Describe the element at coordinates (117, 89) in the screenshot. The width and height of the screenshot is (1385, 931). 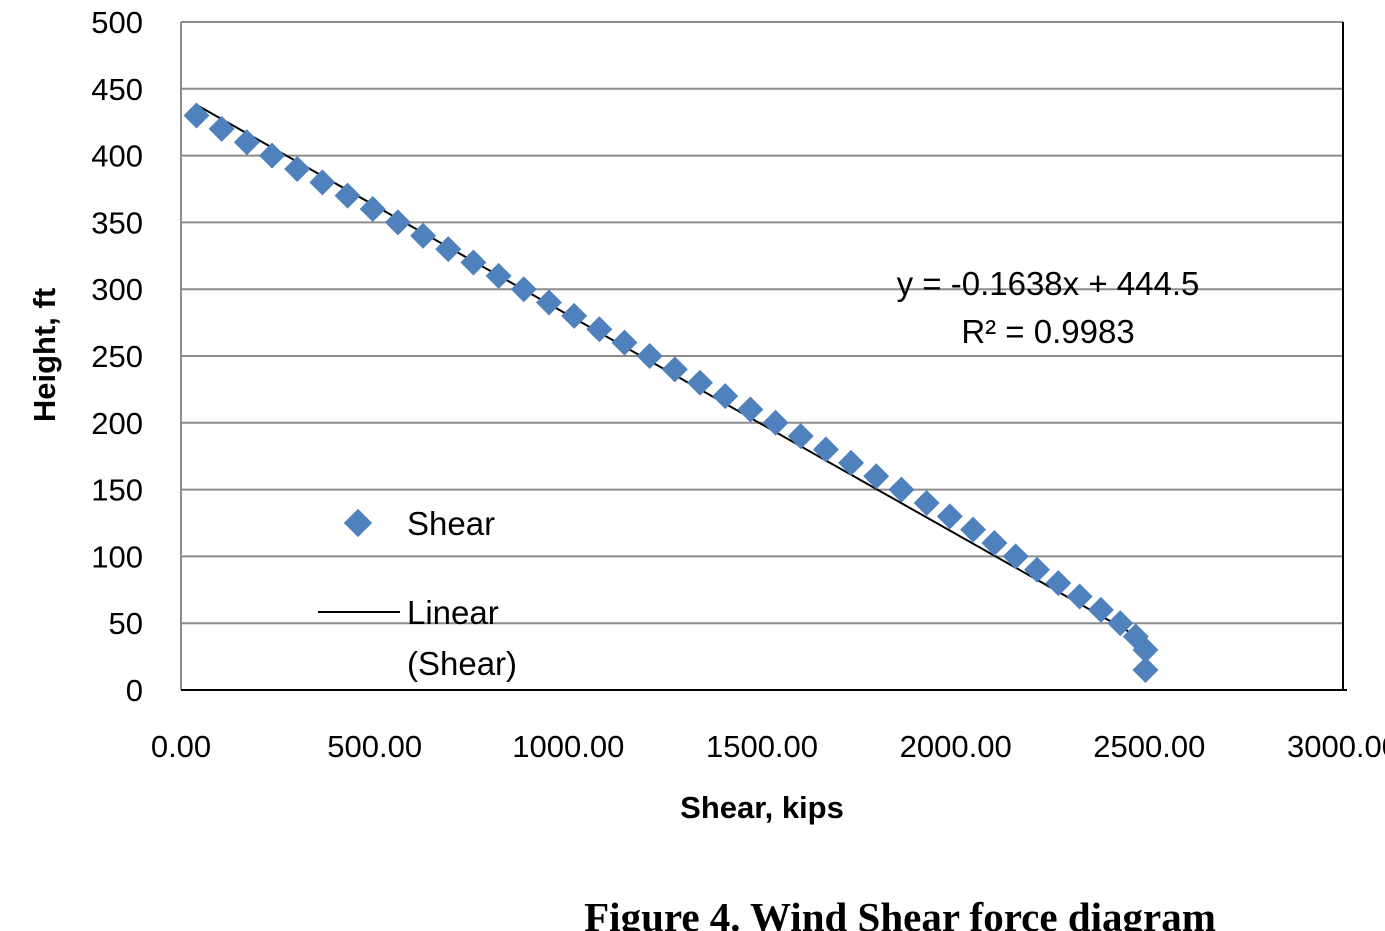
I see `y-tick-label: 450` at that location.